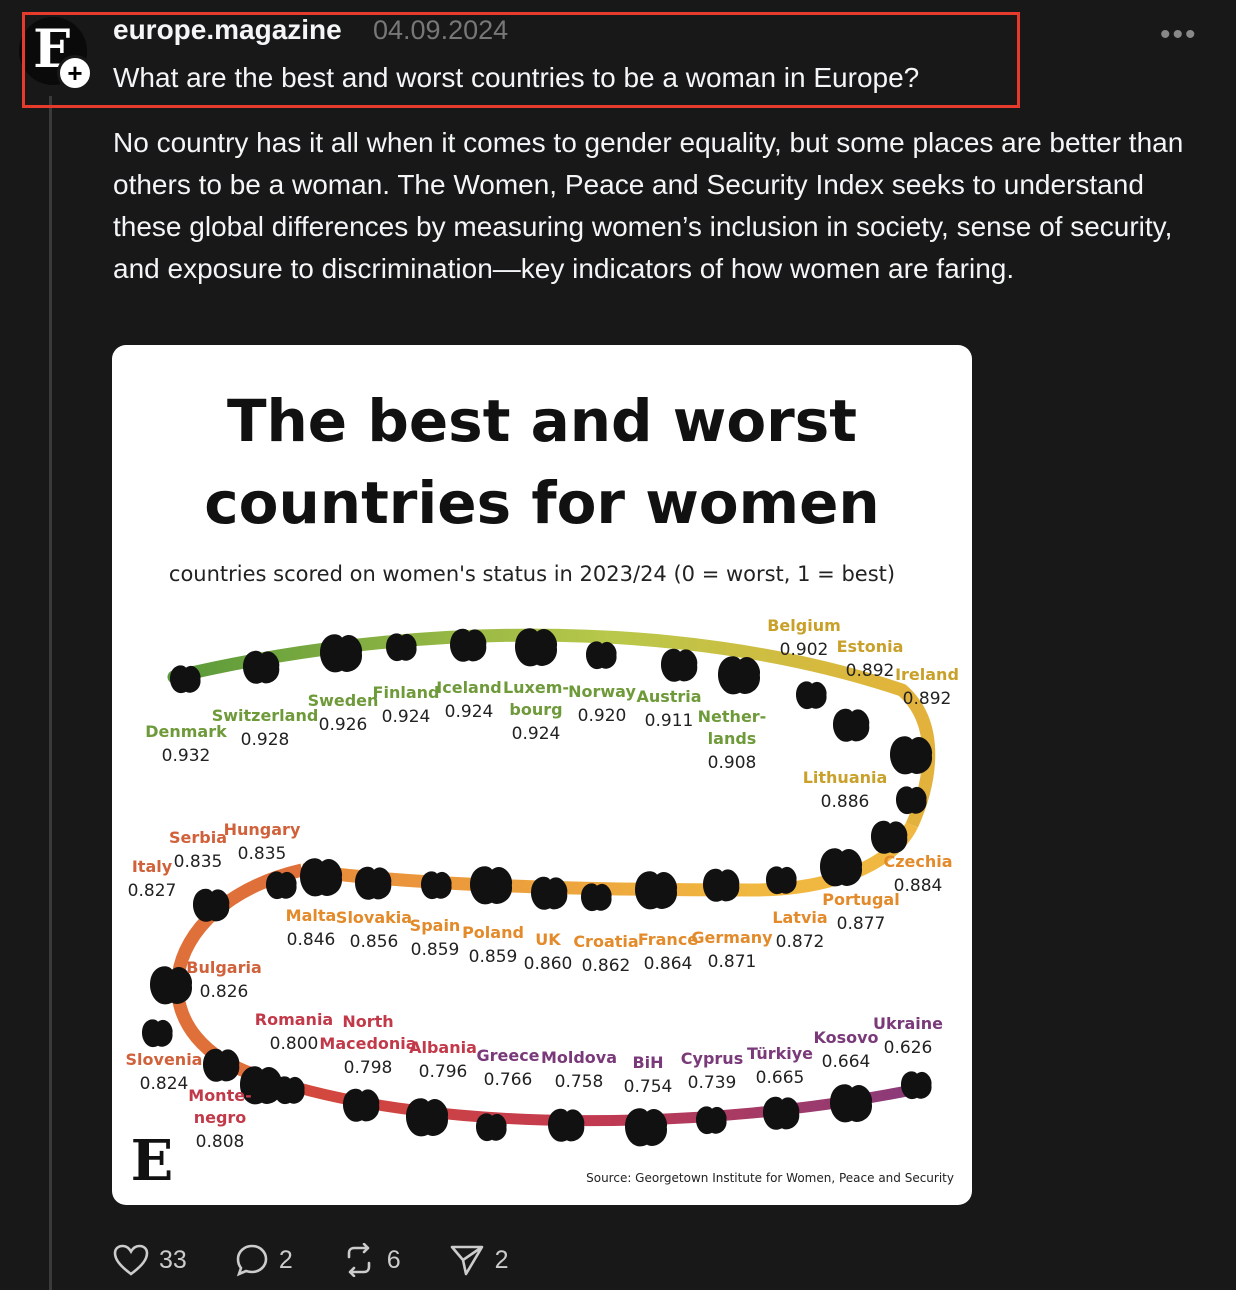  I want to click on country-score: 0.798, so click(368, 1068).